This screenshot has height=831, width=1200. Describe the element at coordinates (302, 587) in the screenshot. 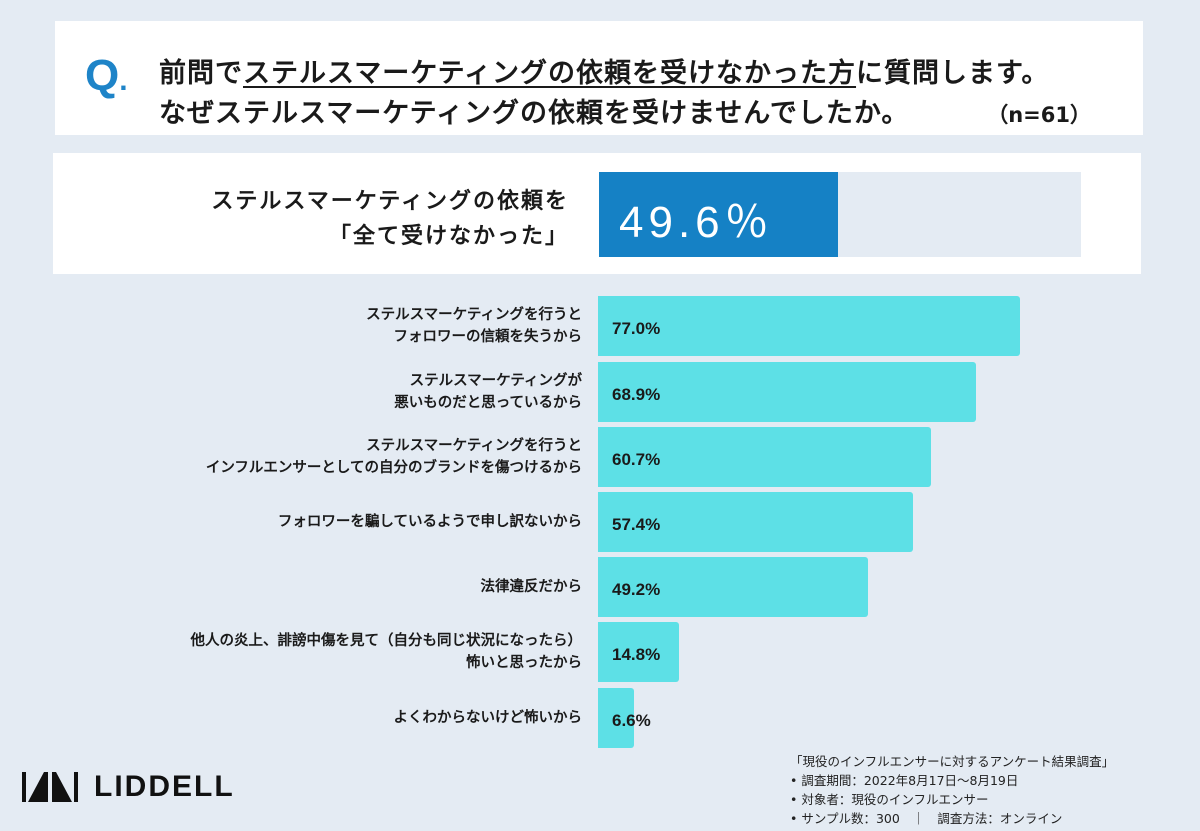

I see `category-label: 法律違反だから` at that location.